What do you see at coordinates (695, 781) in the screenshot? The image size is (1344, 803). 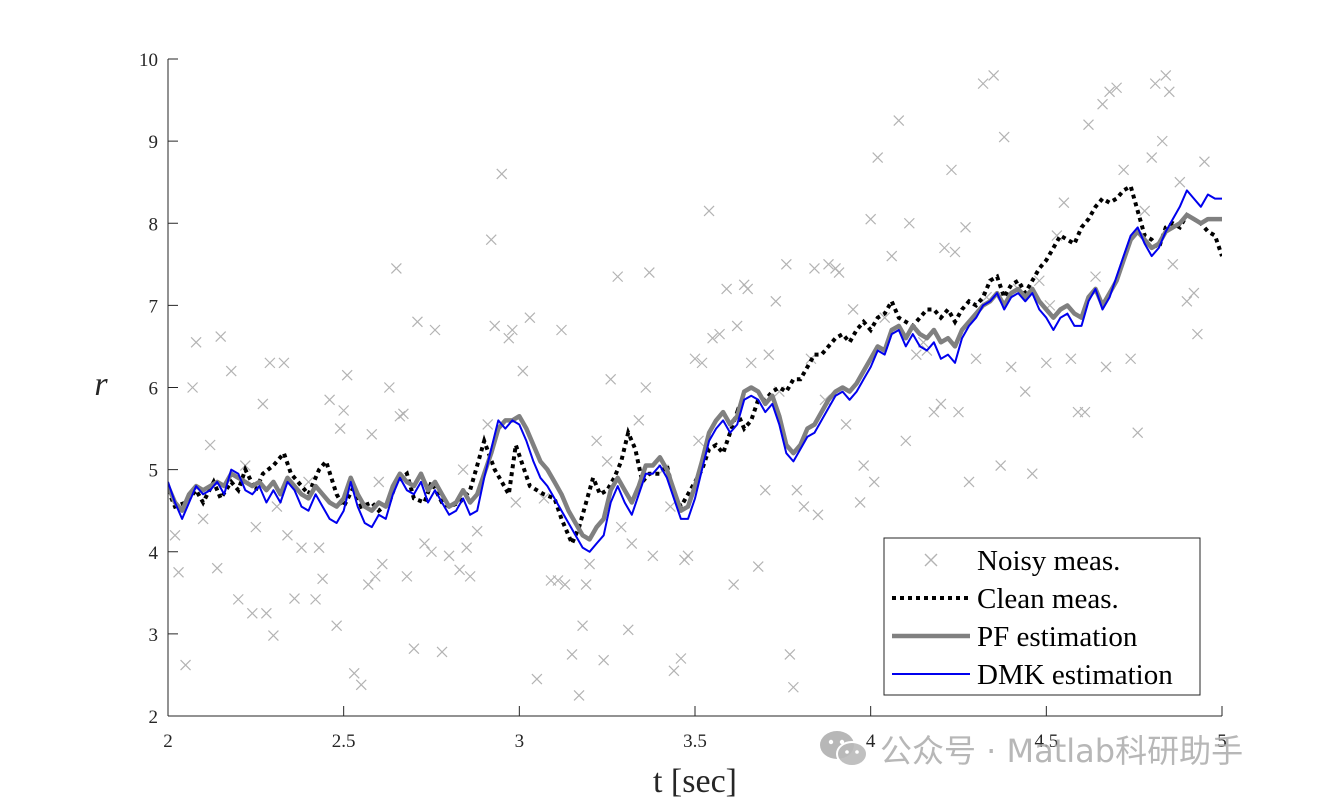 I see `x-axis-label: t [sec]` at bounding box center [695, 781].